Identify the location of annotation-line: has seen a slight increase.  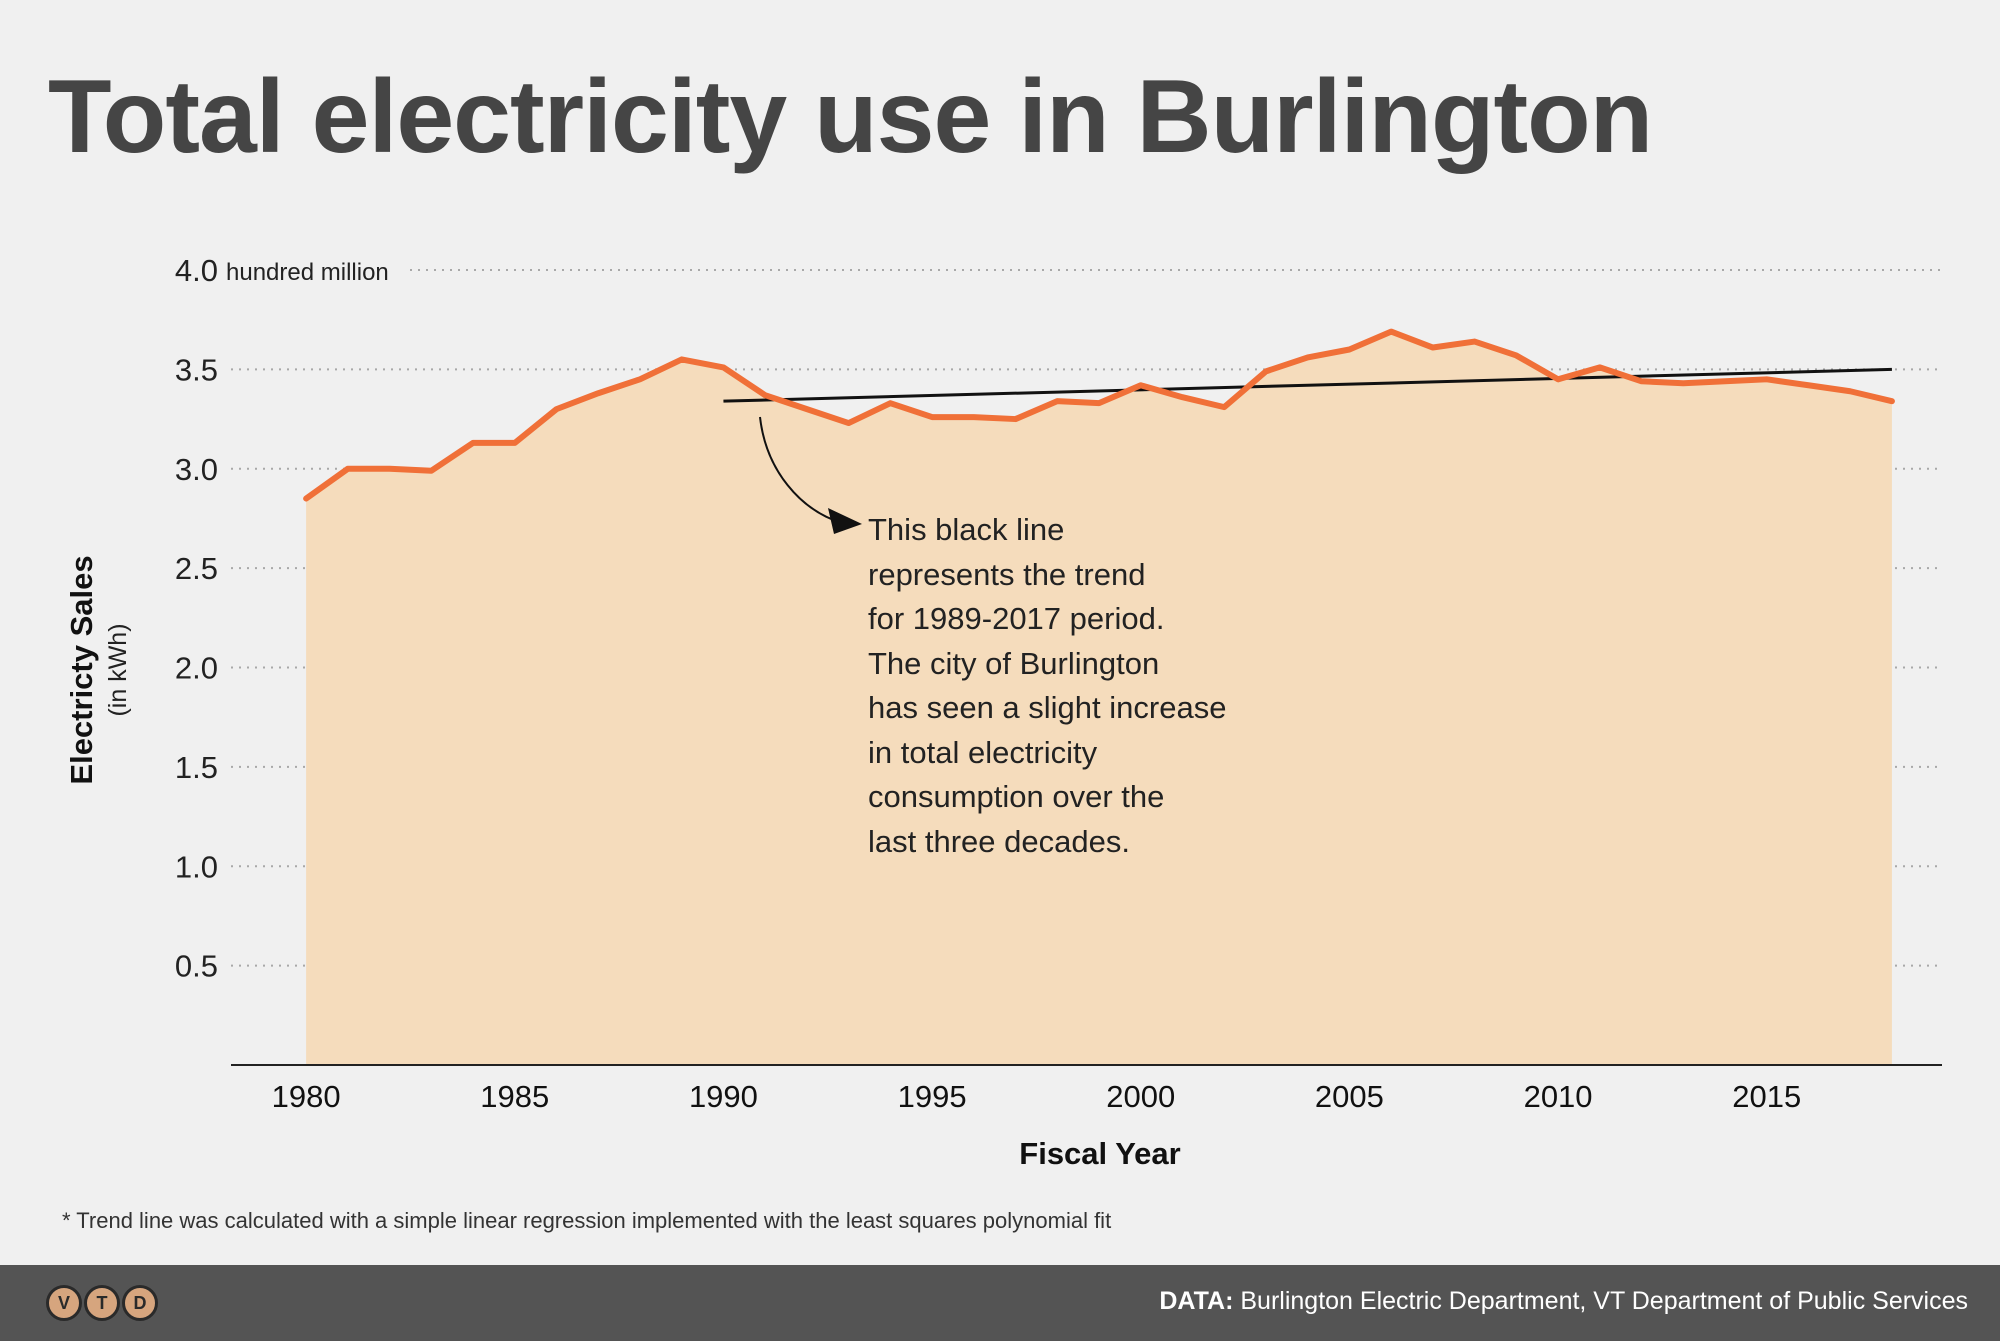
(1047, 707).